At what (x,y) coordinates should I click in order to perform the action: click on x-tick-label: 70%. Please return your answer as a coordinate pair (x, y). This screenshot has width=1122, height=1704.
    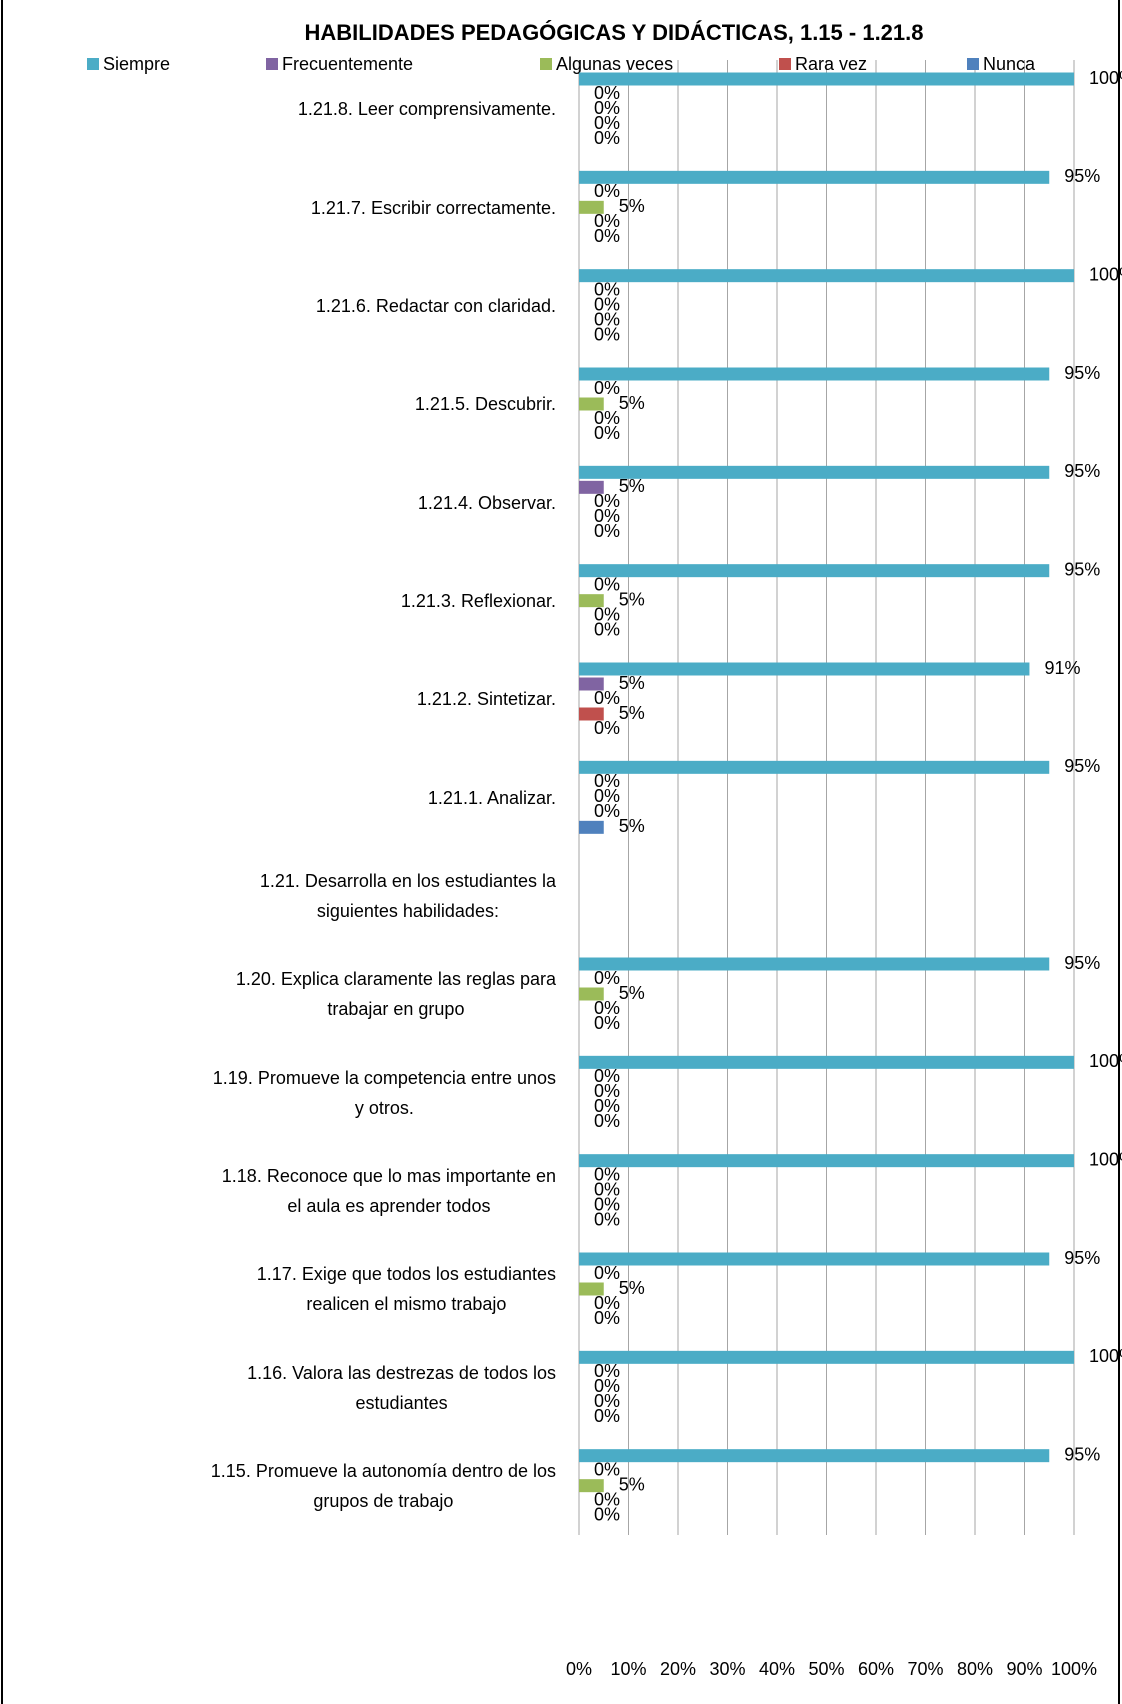
    Looking at the image, I should click on (925, 1669).